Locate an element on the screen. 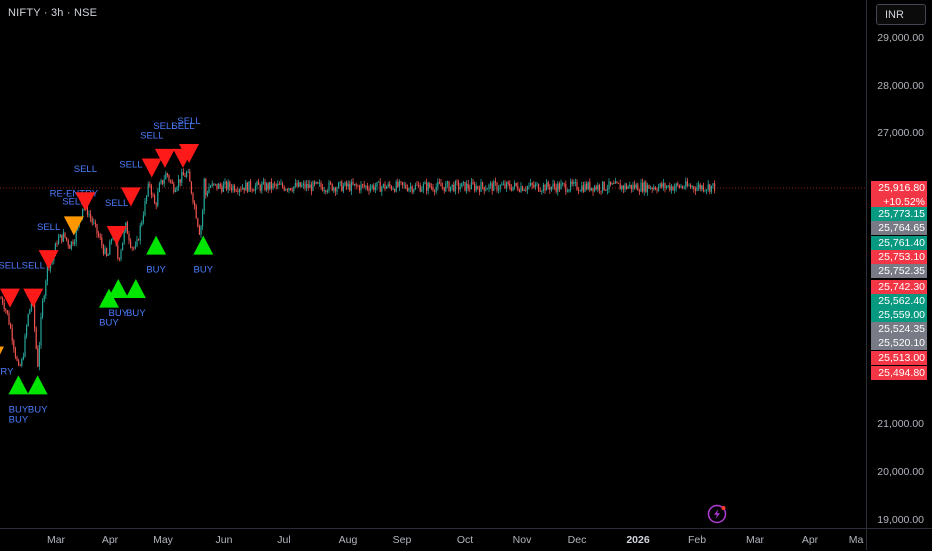  price-badge: 25,761.40 is located at coordinates (899, 243).